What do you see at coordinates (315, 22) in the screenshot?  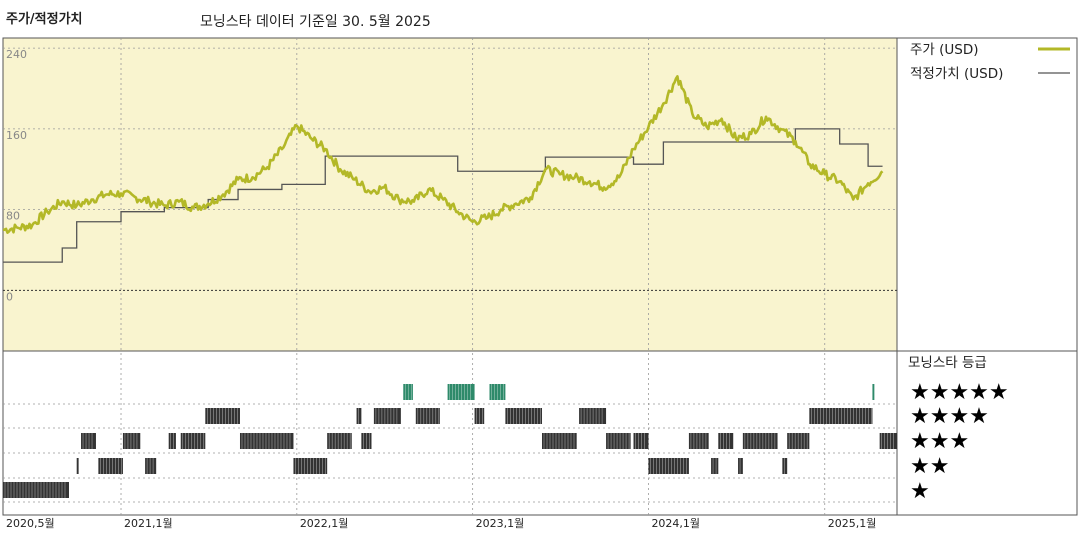 I see `chart-subtitle: 모닝스타 데이터 기준일 30. 5월 2025` at bounding box center [315, 22].